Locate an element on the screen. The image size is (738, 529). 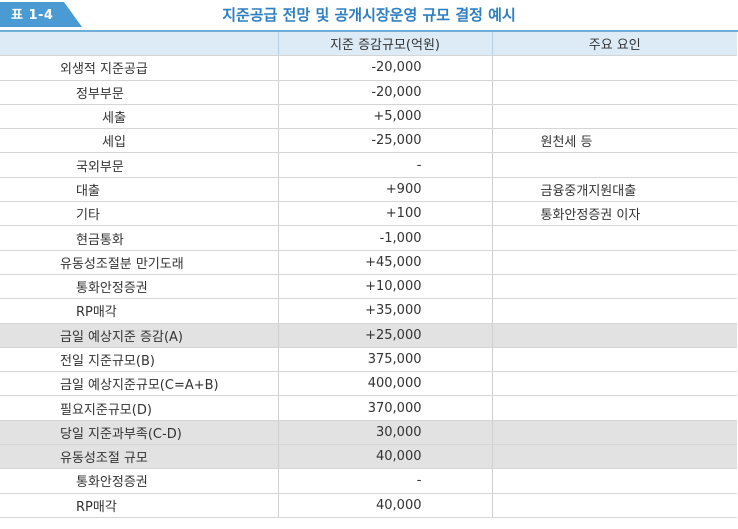
table-row: 대출 +900 금융중개지원대출 is located at coordinates (368, 190).